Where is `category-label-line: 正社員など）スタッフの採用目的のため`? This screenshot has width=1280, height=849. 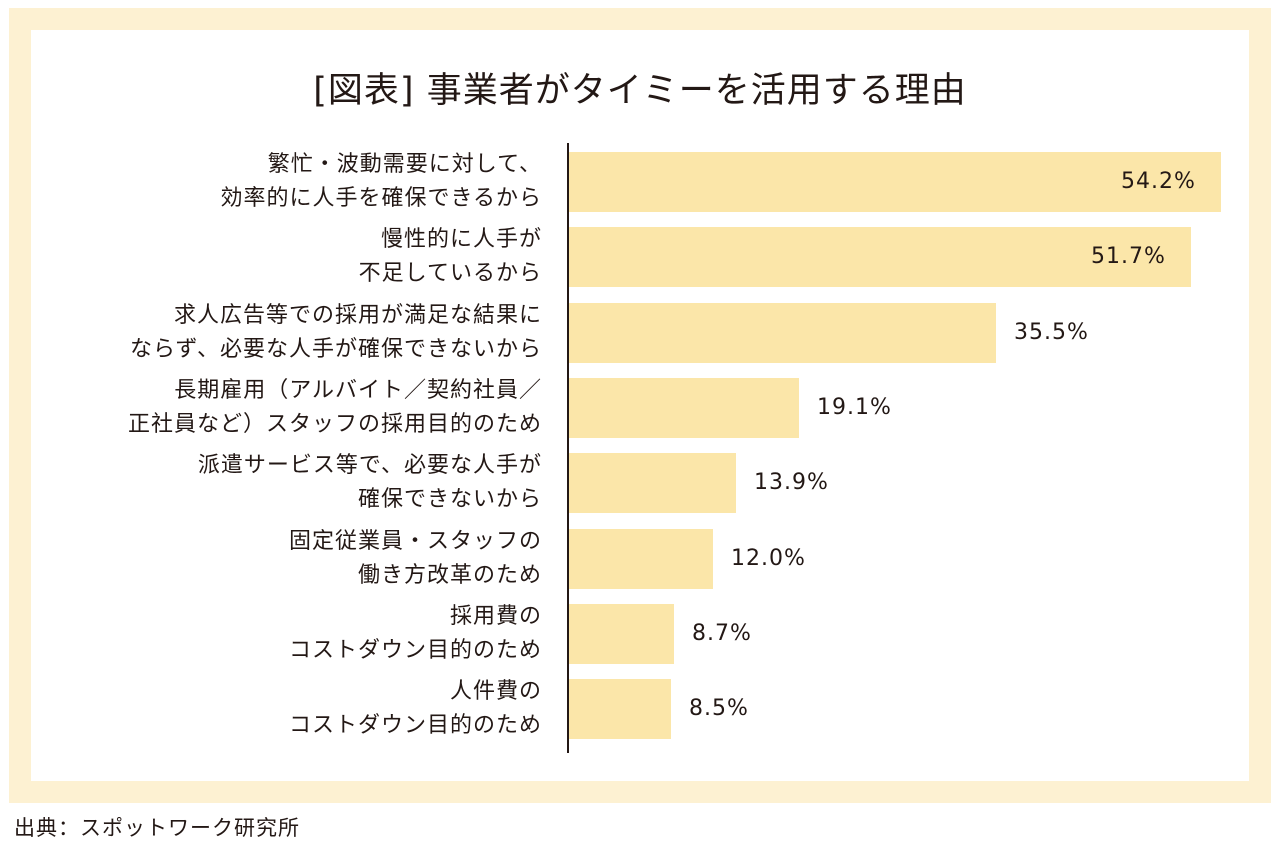
category-label-line: 正社員など）スタッフの採用目的のため is located at coordinates (334, 424).